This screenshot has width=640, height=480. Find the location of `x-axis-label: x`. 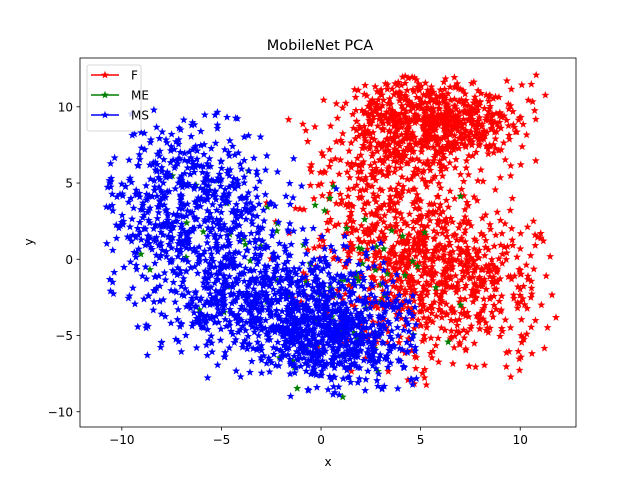

x-axis-label: x is located at coordinates (327, 462).